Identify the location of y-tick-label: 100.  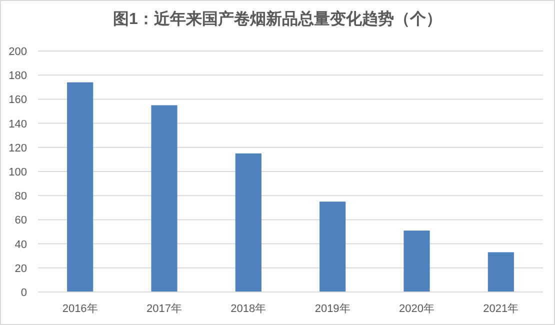
(17, 172).